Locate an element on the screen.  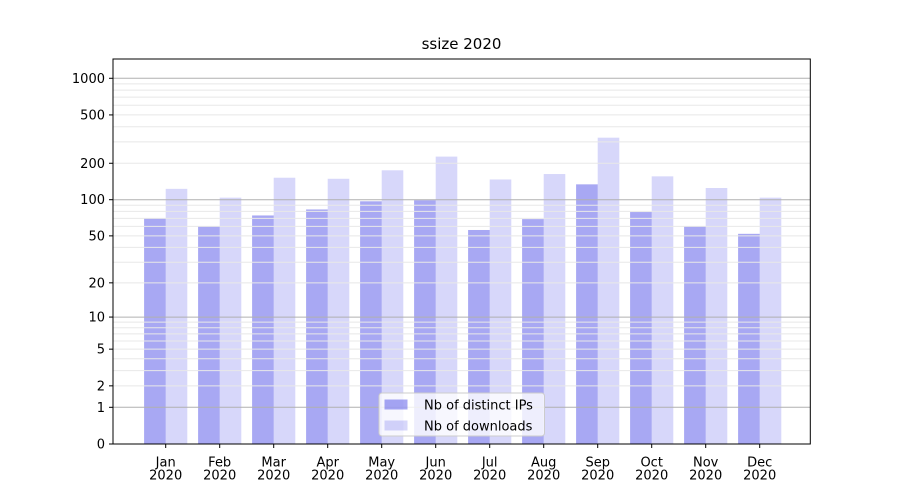
bar-distinct-ips-apr is located at coordinates (317, 326).